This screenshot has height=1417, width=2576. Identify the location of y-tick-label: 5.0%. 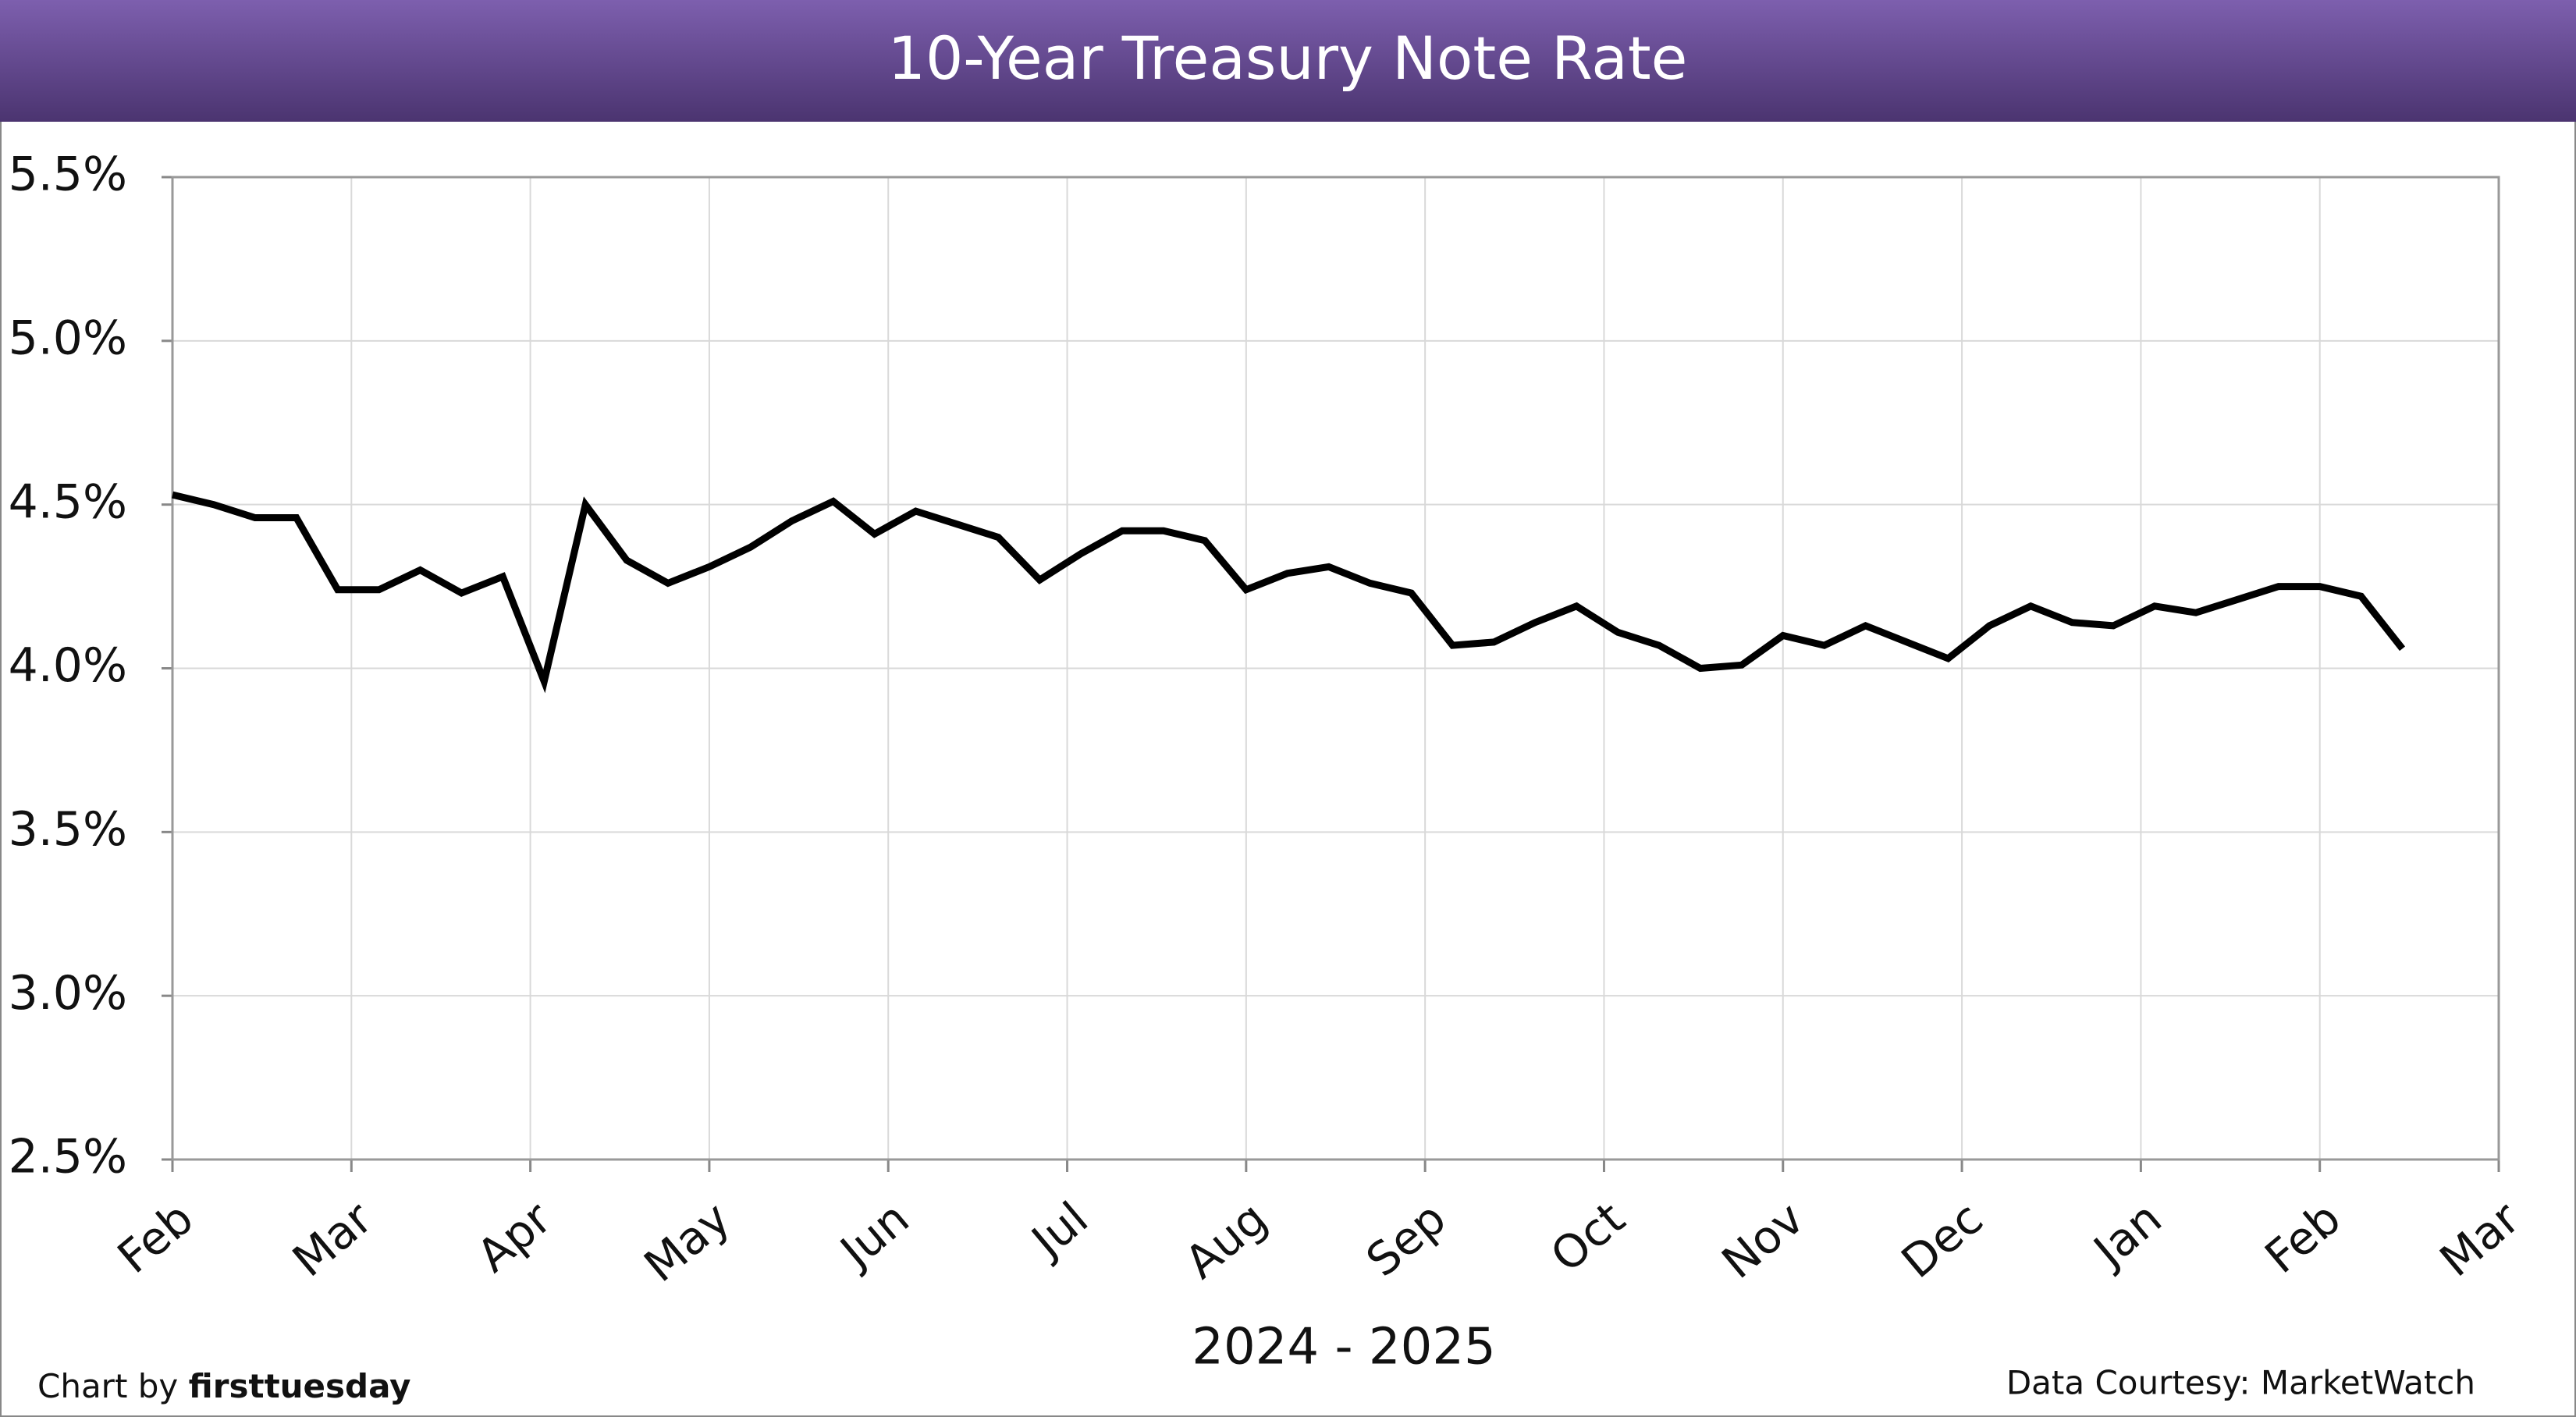
(68, 338).